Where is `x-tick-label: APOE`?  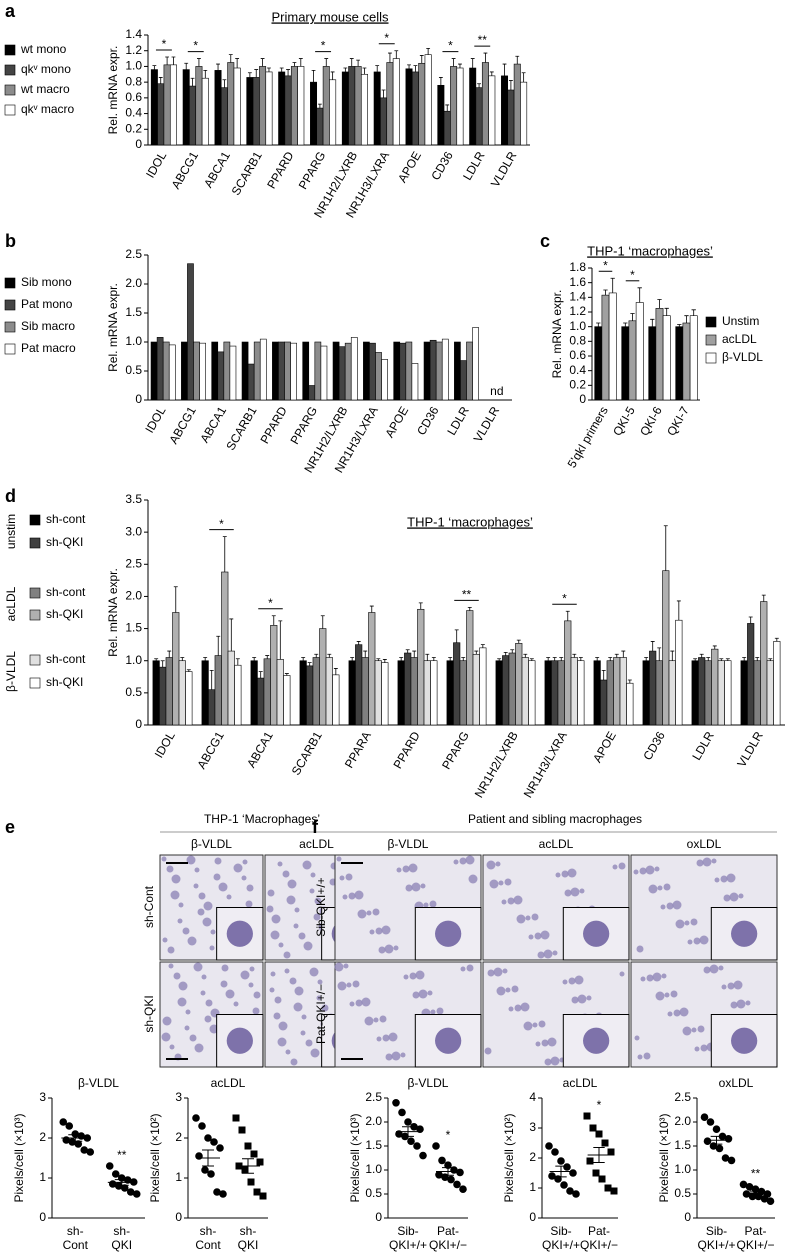 x-tick-label: APOE is located at coordinates (604, 747).